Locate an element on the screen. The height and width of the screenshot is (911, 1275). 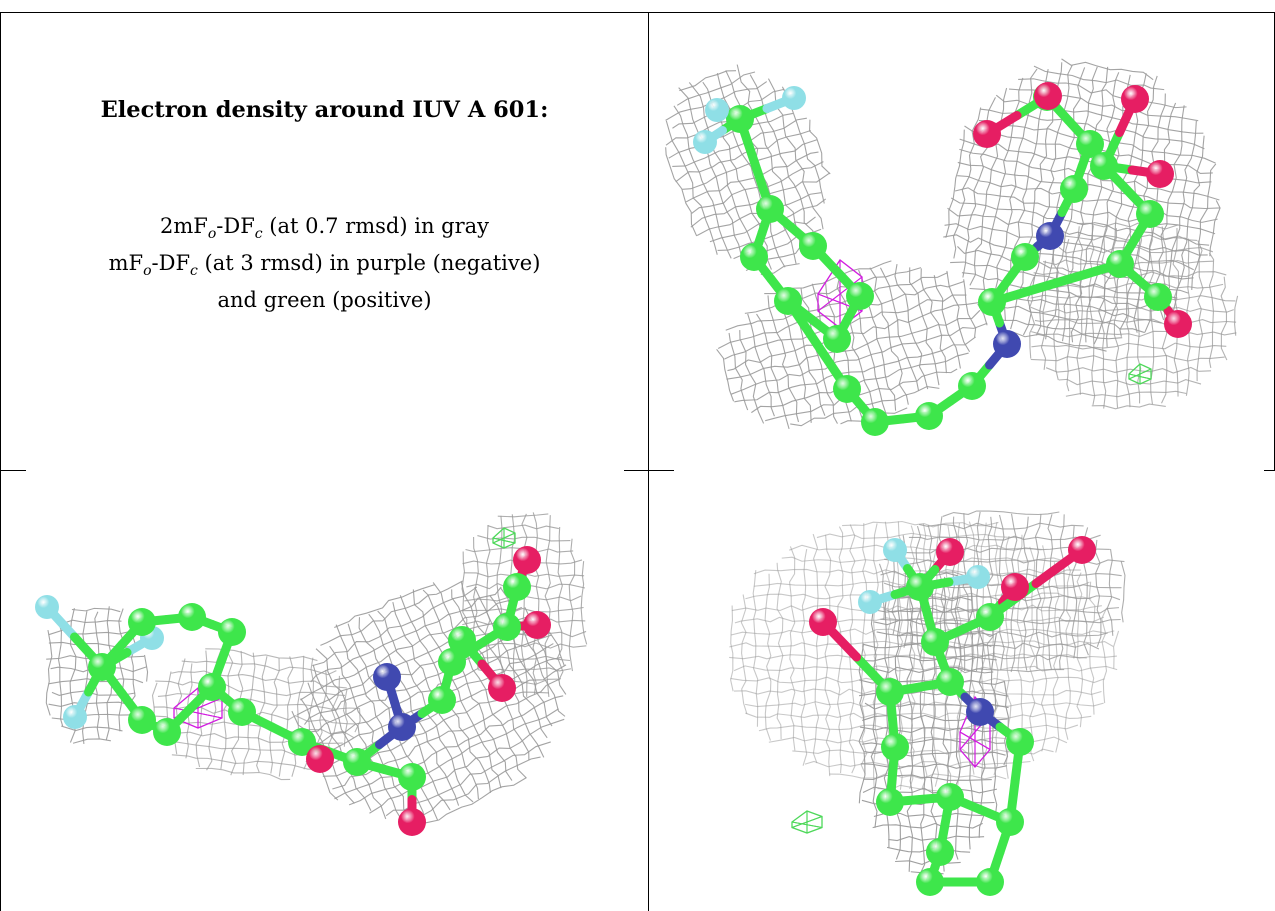
caption-line2-sub2: c is located at coordinates (194, 271).